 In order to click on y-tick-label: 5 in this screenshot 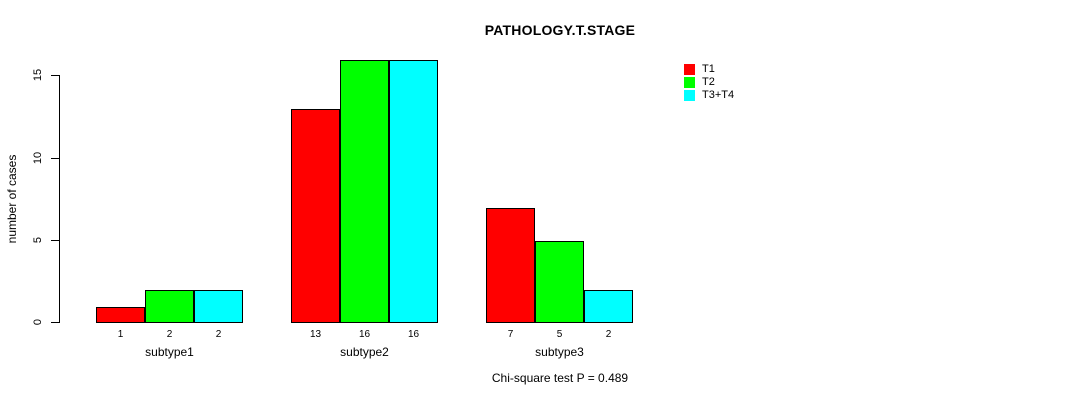, I will do `click(38, 240)`.